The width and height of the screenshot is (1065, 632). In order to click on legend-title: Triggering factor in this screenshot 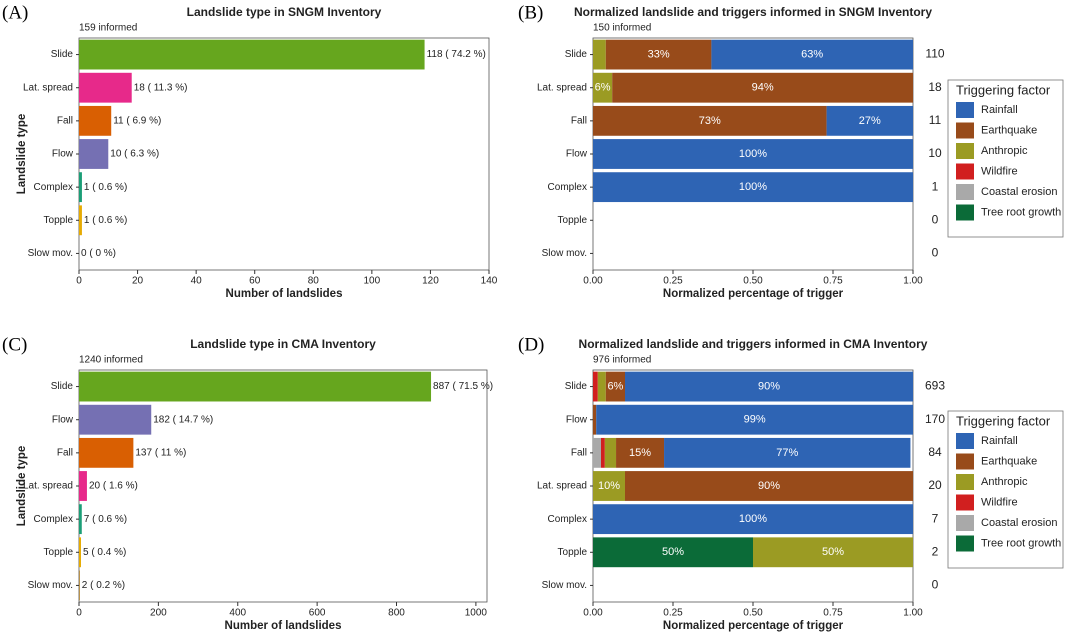, I will do `click(1003, 420)`.